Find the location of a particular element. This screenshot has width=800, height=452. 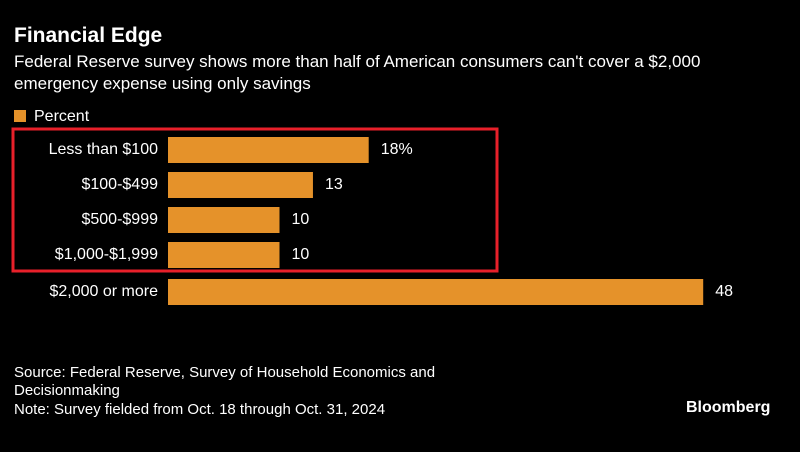

category-label: Less than $100 is located at coordinates (104, 149).